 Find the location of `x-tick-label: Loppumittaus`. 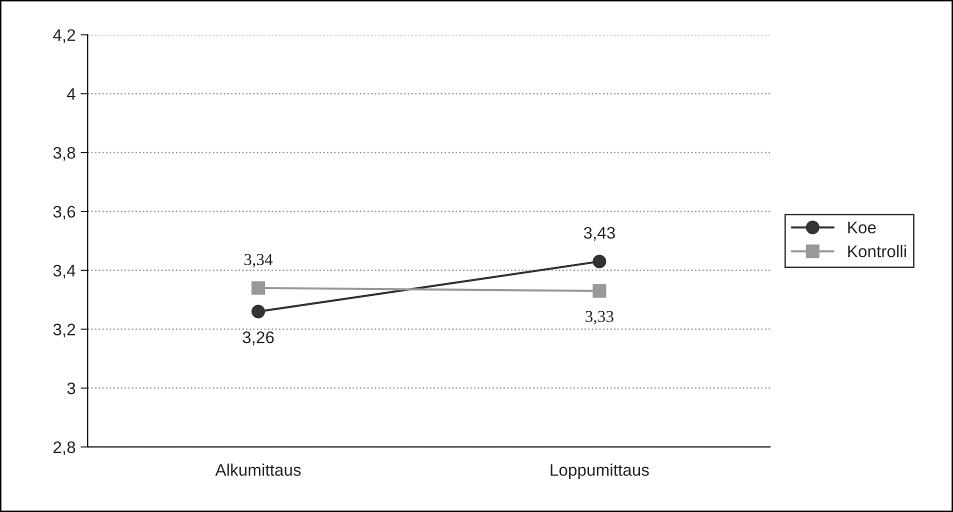

x-tick-label: Loppumittaus is located at coordinates (599, 472).